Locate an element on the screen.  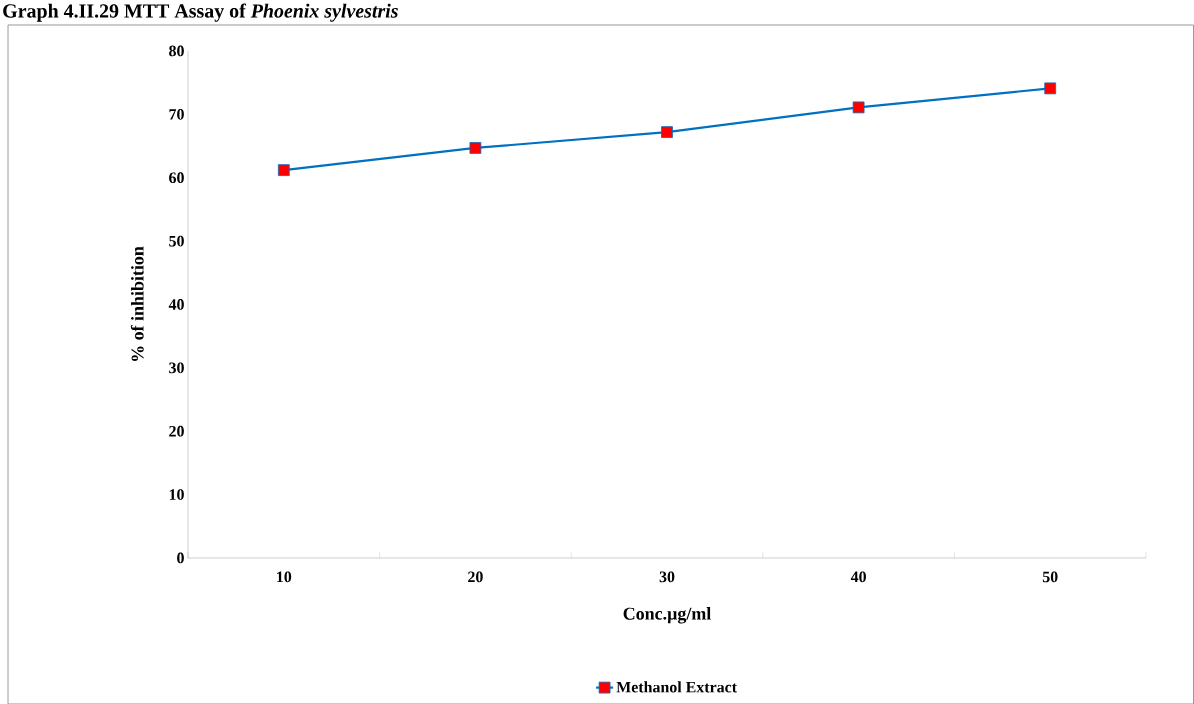
legend-label: Methanol Extract is located at coordinates (676, 687).